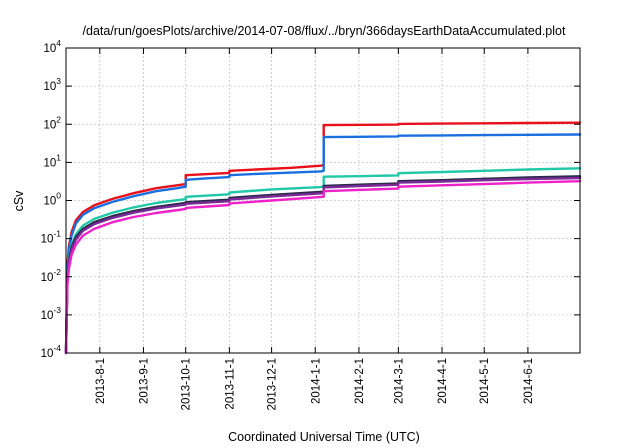 The width and height of the screenshot is (640, 448). What do you see at coordinates (144, 381) in the screenshot?
I see `x-tick-label: 2013-9-1` at bounding box center [144, 381].